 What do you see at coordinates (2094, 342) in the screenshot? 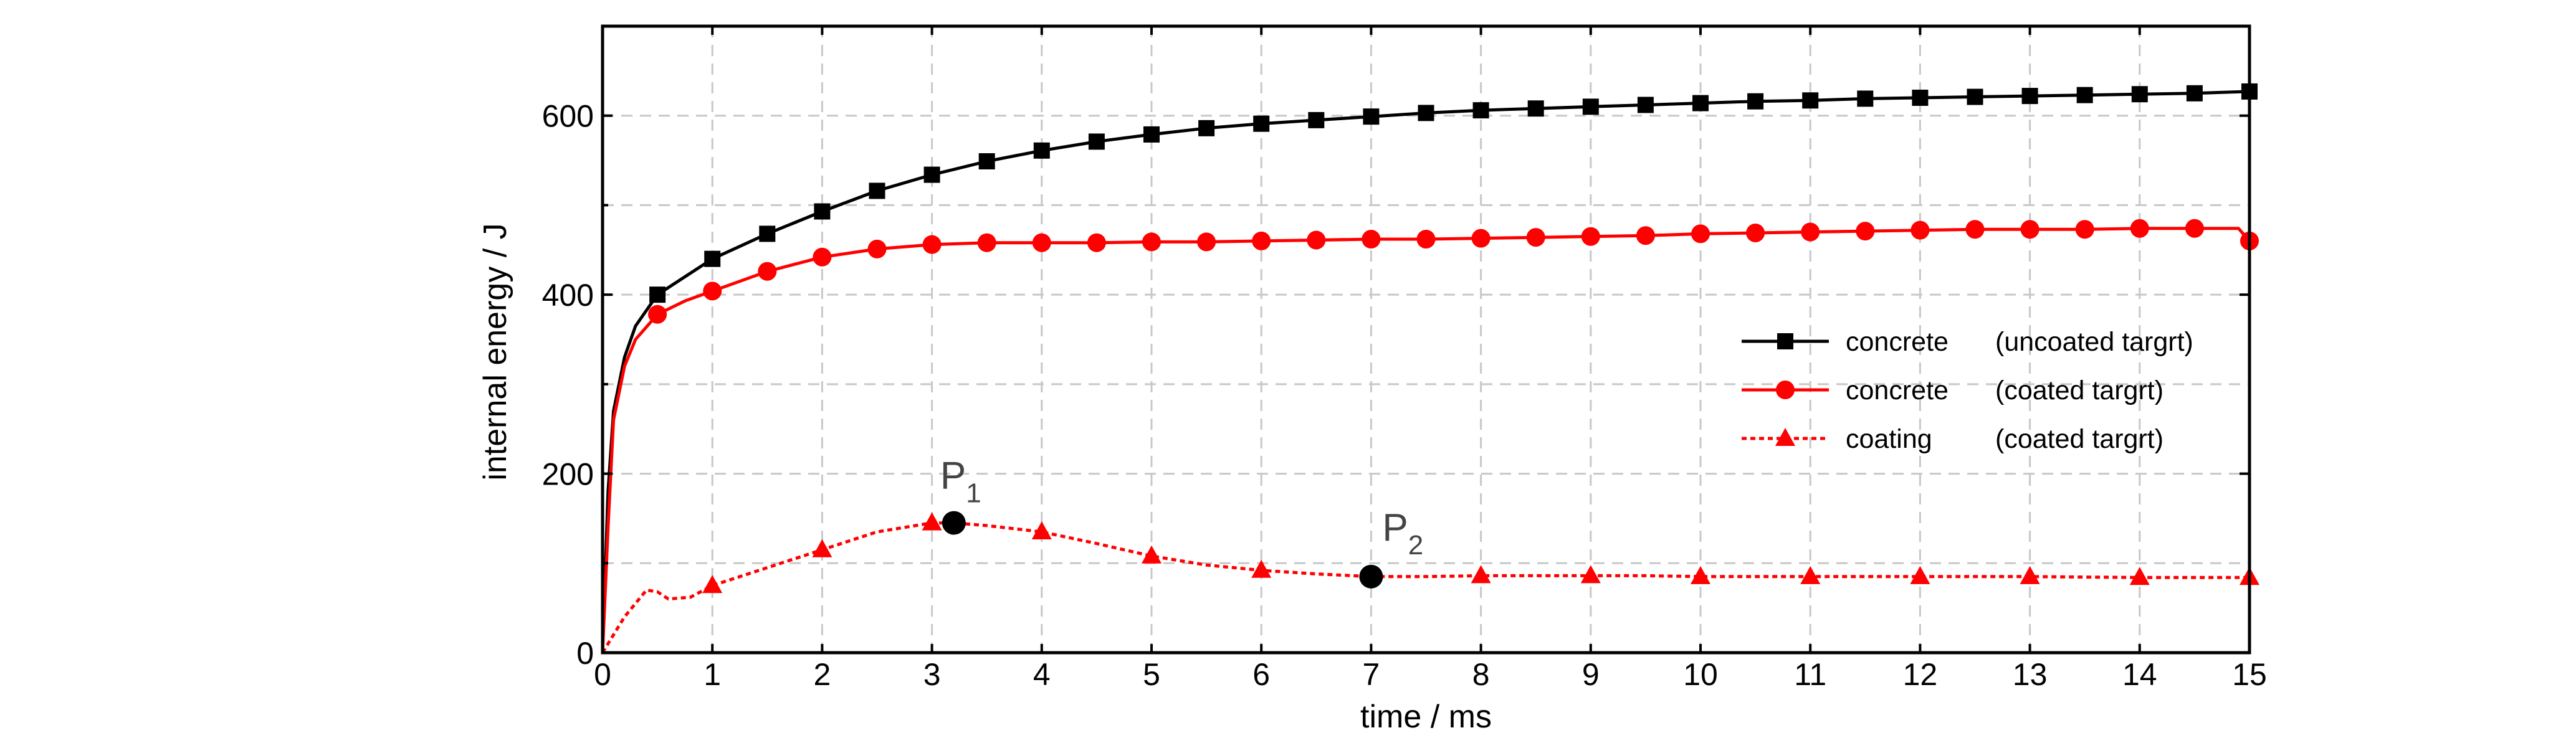
I see `legend-series-note: (uncoated targrt)` at bounding box center [2094, 342].